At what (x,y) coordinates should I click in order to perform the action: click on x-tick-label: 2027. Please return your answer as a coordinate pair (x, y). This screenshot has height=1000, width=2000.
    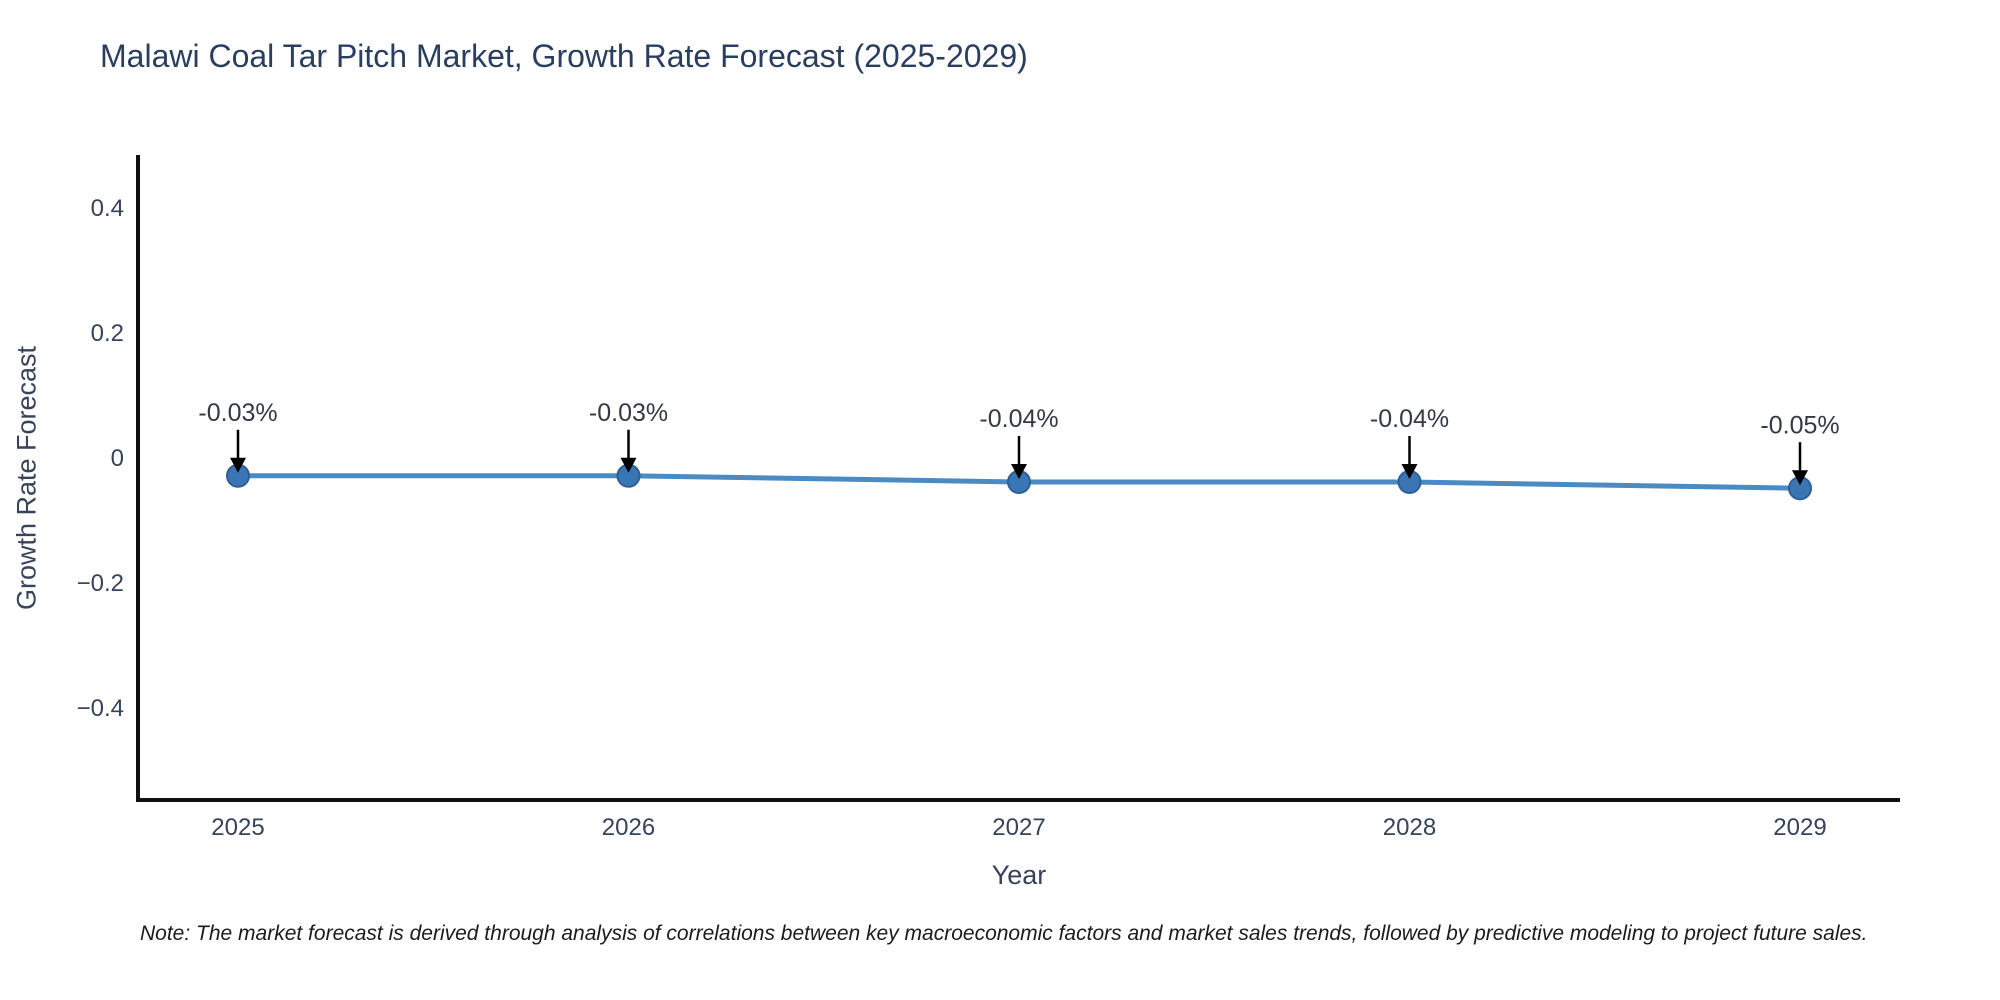
    Looking at the image, I should click on (1018, 827).